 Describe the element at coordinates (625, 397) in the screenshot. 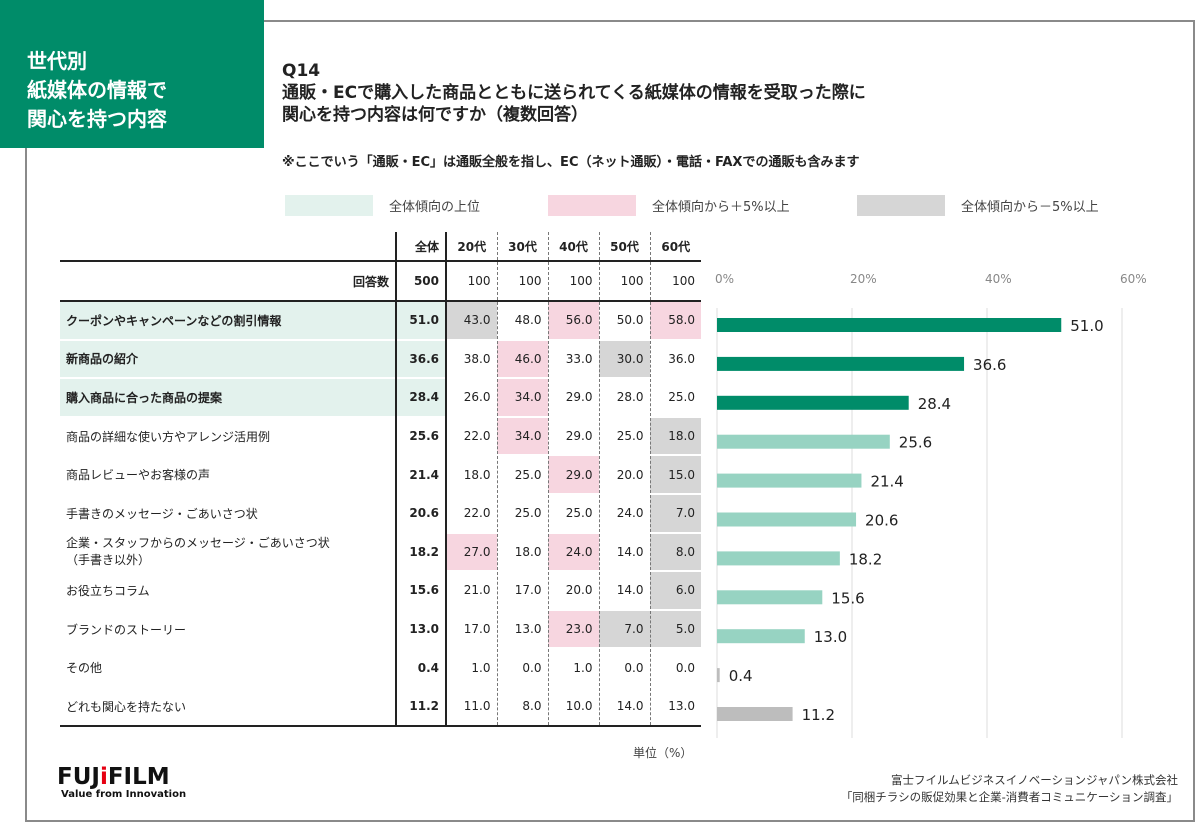

I see `age-cell: 28.0` at that location.